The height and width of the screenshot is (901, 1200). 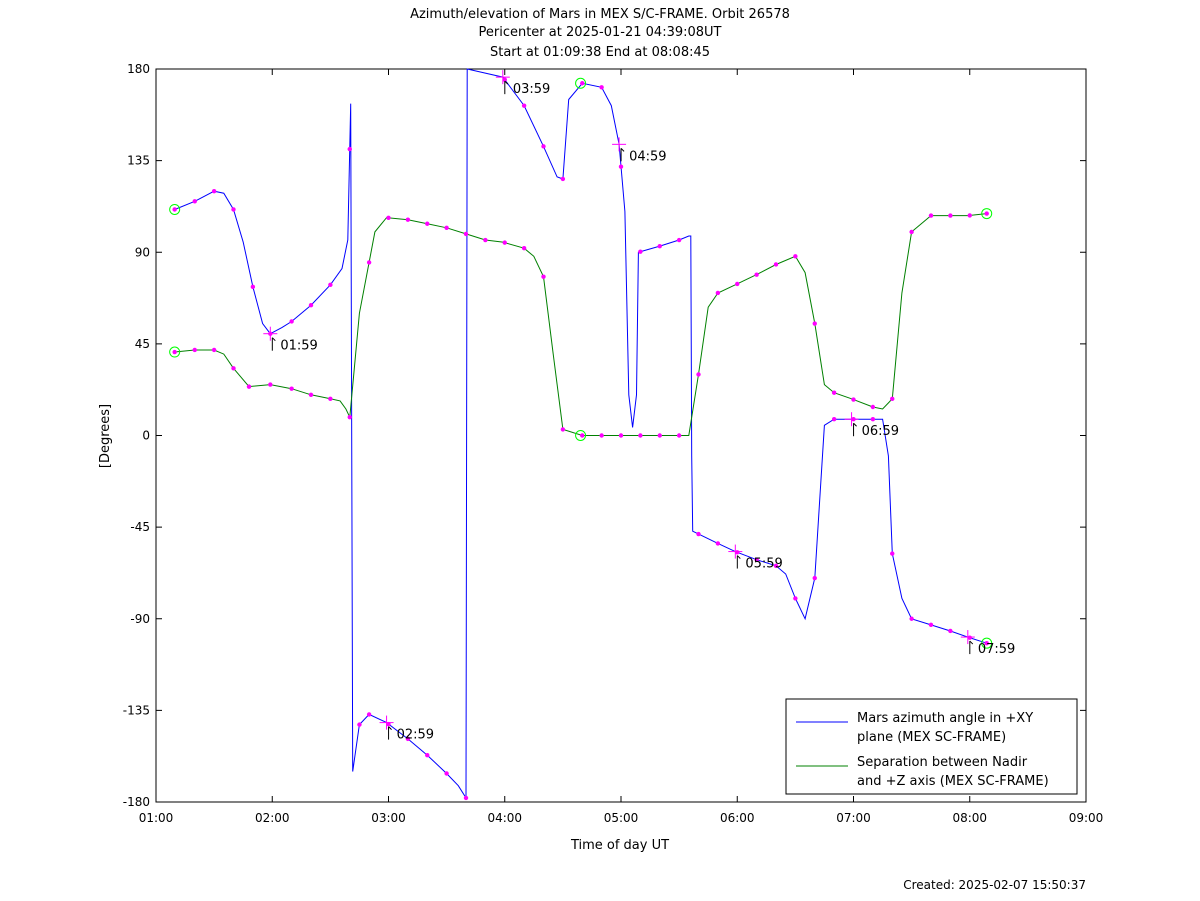 I want to click on x-tick-label: 04:00, so click(x=504, y=818).